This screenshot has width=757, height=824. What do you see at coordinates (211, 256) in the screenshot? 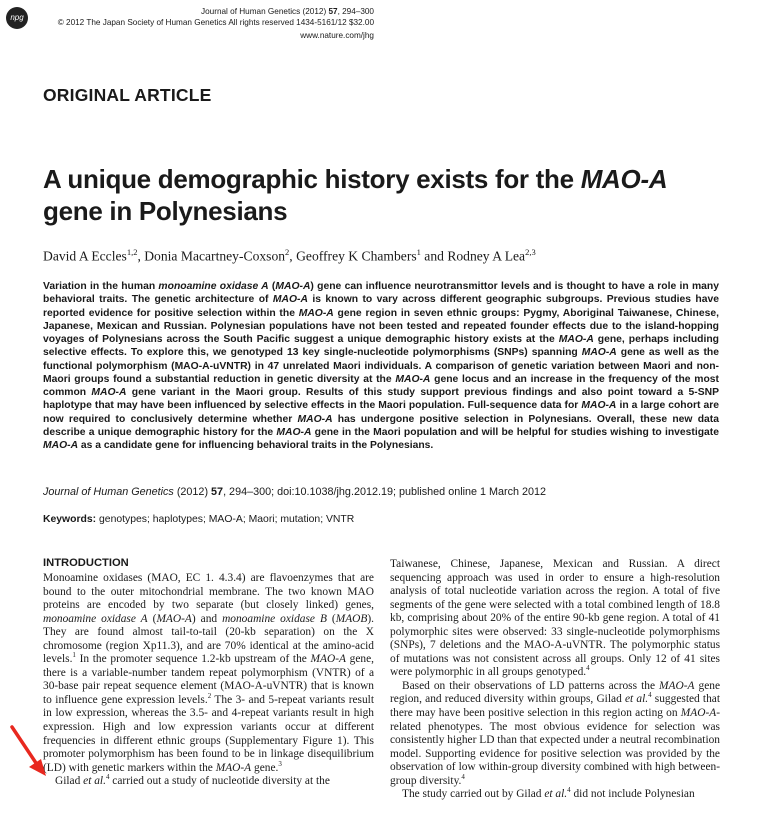
I see `author-name: , Donia Macartney-Coxson` at bounding box center [211, 256].